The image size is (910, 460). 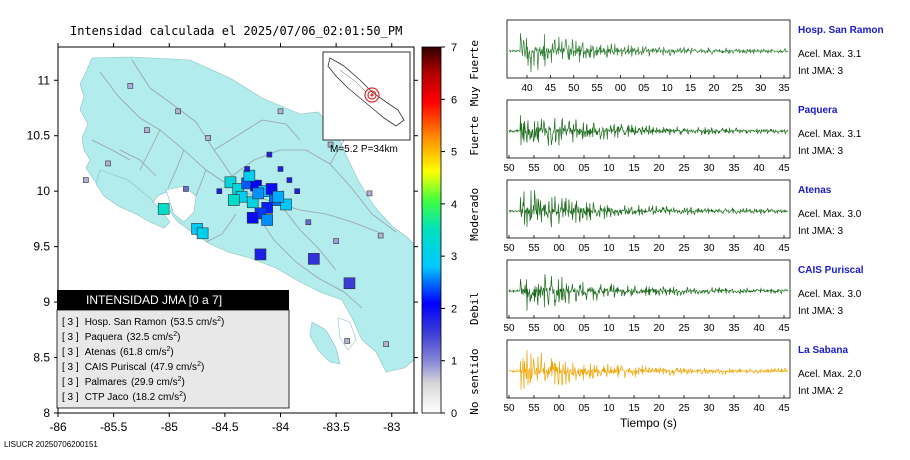 What do you see at coordinates (841, 30) in the screenshot?
I see `station-name: Hosp. San Ramon` at bounding box center [841, 30].